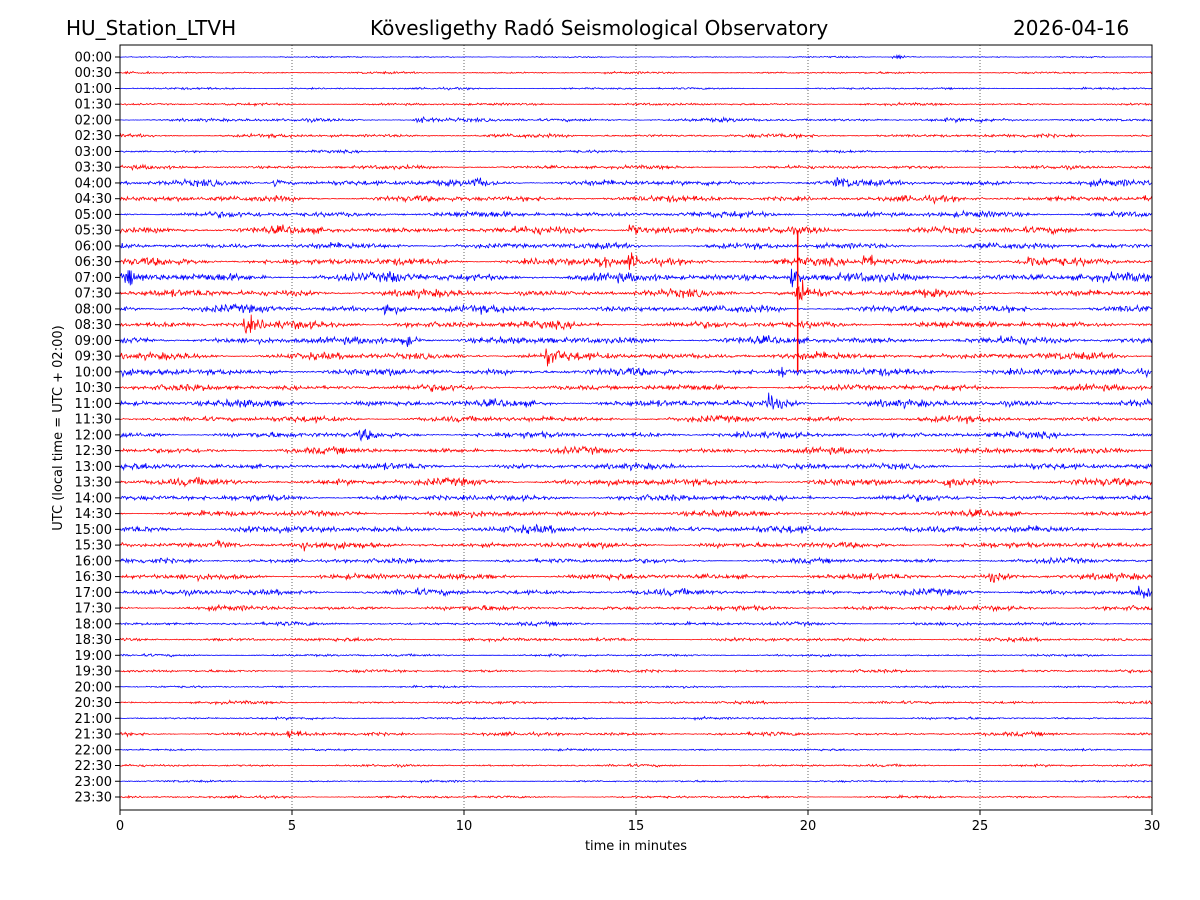 The image size is (1200, 900). Describe the element at coordinates (151, 28) in the screenshot. I see `station-name: HU_Station_LTVH` at that location.